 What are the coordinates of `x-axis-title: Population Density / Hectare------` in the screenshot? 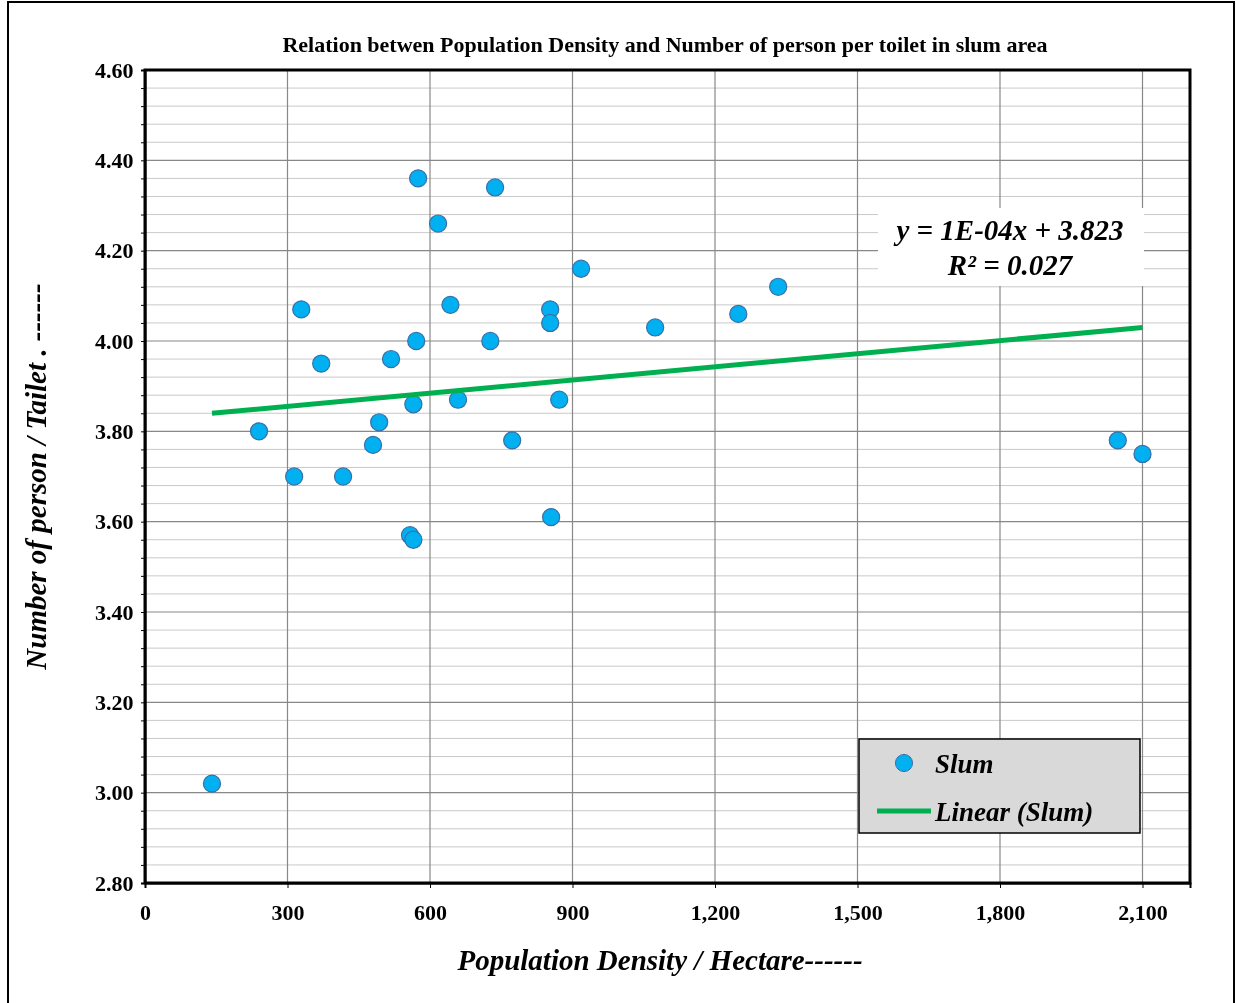 It's located at (659, 960).